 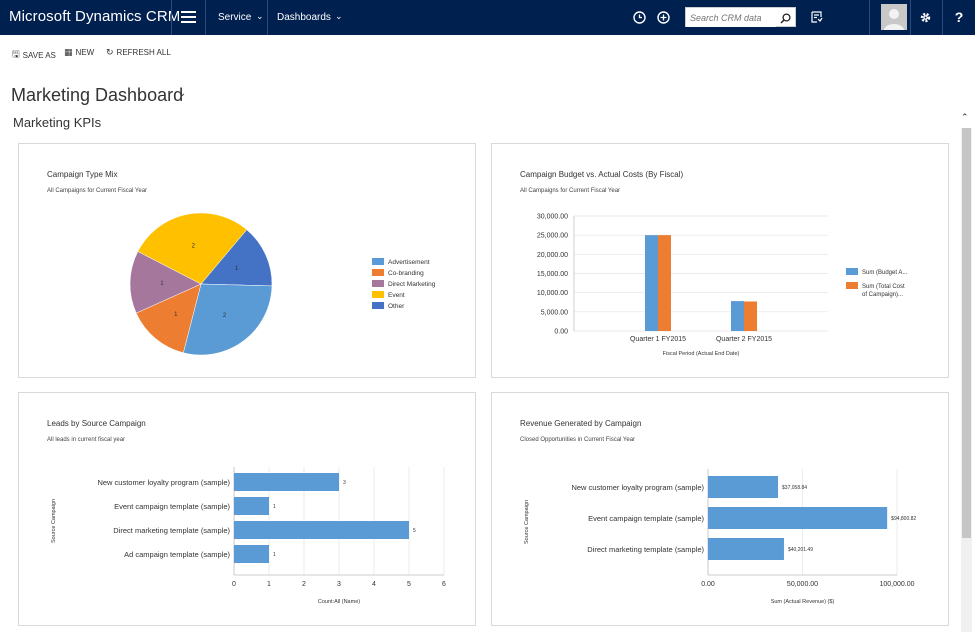 What do you see at coordinates (406, 273) in the screenshot?
I see `legend-label: Co-branding` at bounding box center [406, 273].